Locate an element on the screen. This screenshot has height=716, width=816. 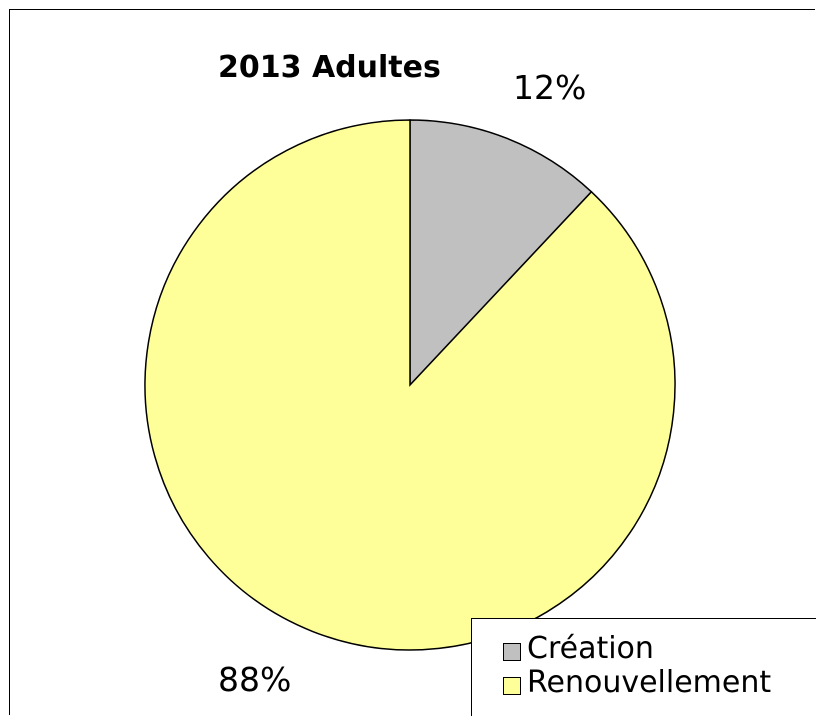
data-label-renouvellement: 88% is located at coordinates (255, 679).